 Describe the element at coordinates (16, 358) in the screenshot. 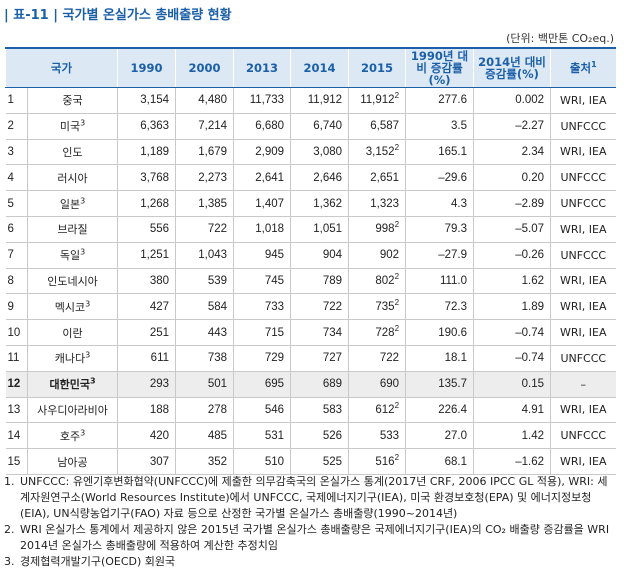

I see `row-number: 11` at that location.